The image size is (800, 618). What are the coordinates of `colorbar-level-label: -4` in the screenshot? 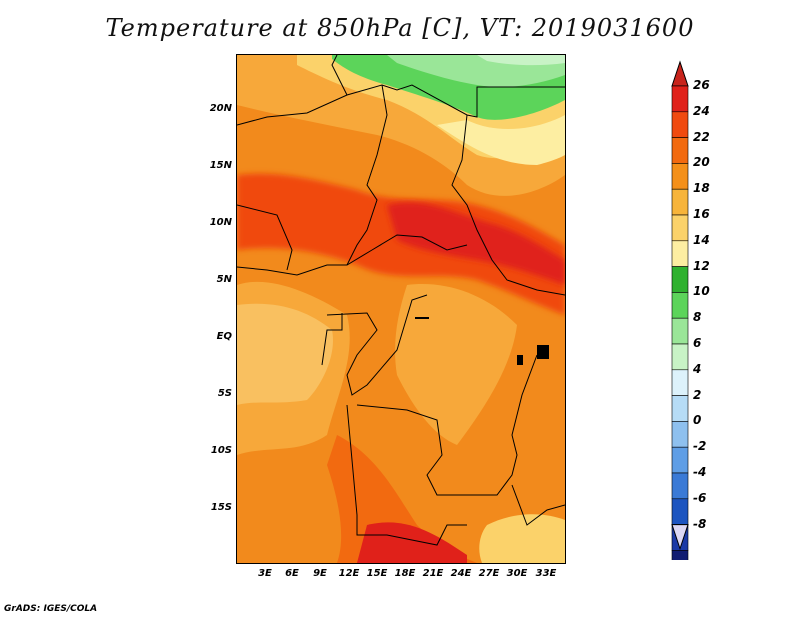 It's located at (700, 472).